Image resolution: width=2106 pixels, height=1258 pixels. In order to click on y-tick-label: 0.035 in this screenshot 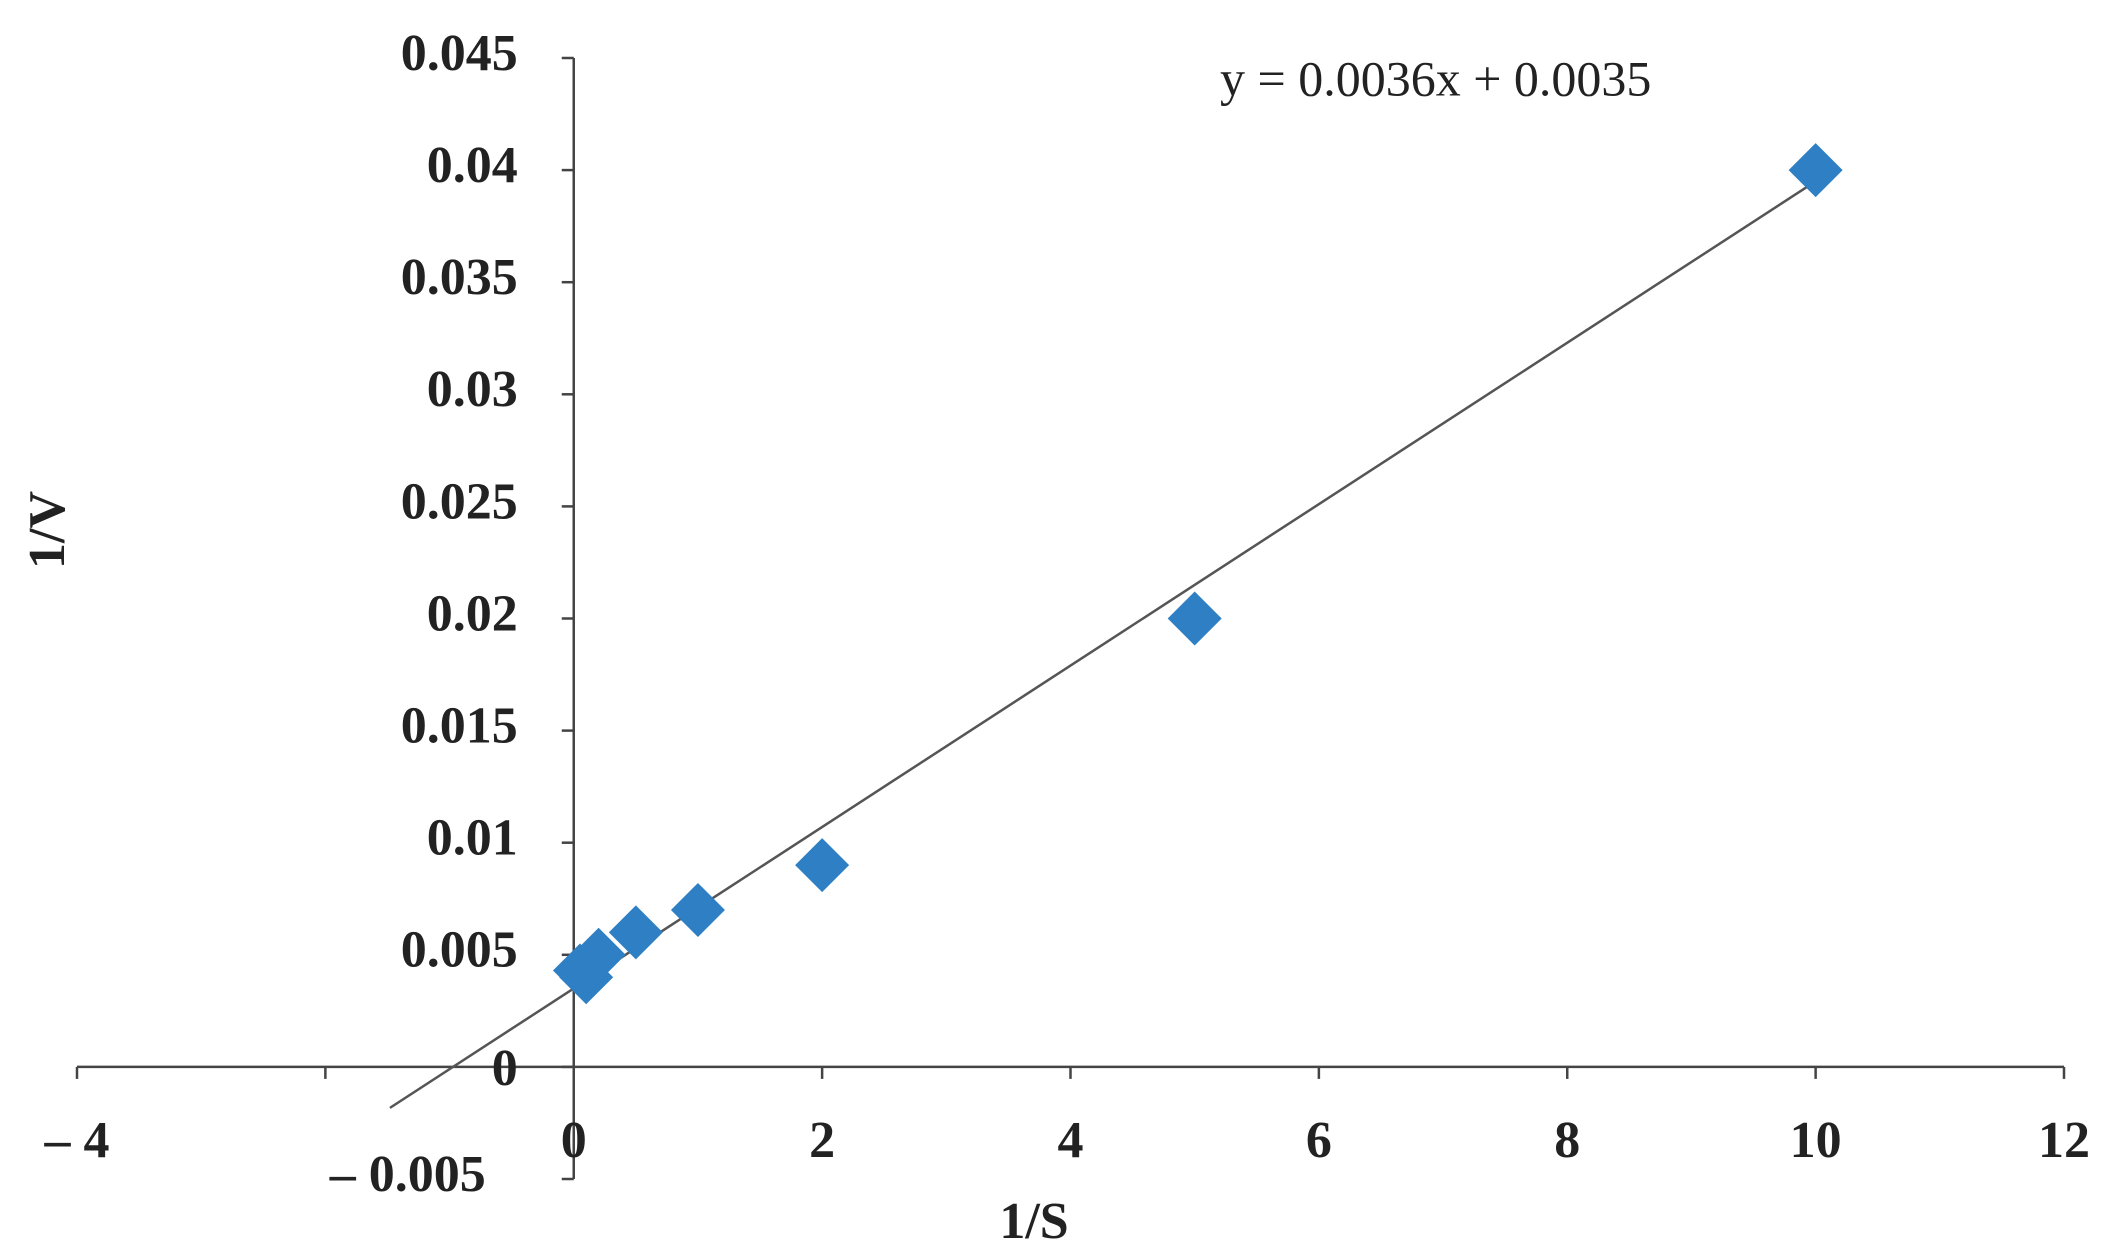, I will do `click(459, 277)`.